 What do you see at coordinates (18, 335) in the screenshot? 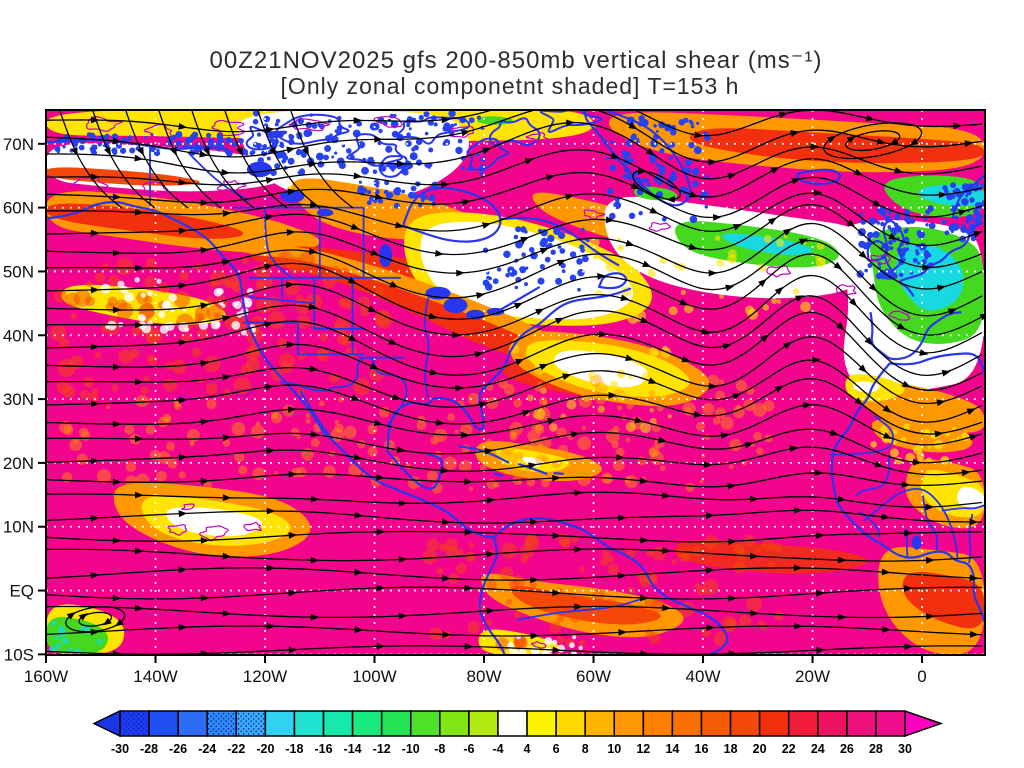
I see `y-tick-label: 40N` at bounding box center [18, 335].